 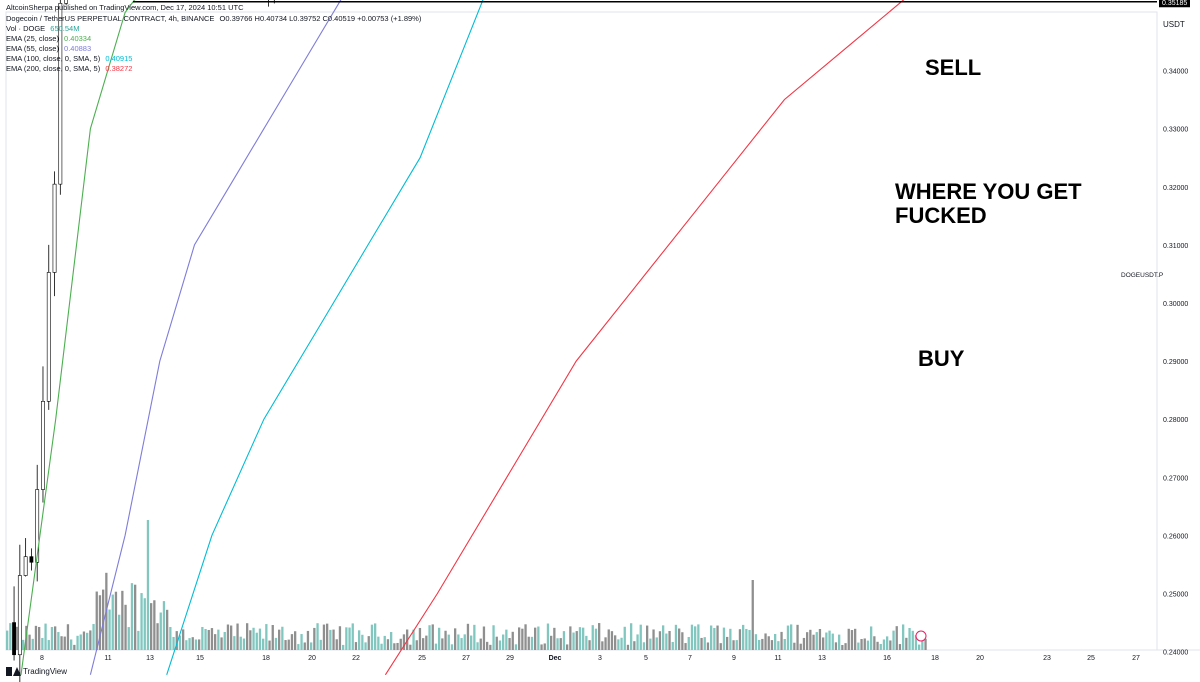 What do you see at coordinates (69, 69) in the screenshot?
I see `ema200-legend: EMA (200, close, 0, SMA, 5) 0.38272` at bounding box center [69, 69].